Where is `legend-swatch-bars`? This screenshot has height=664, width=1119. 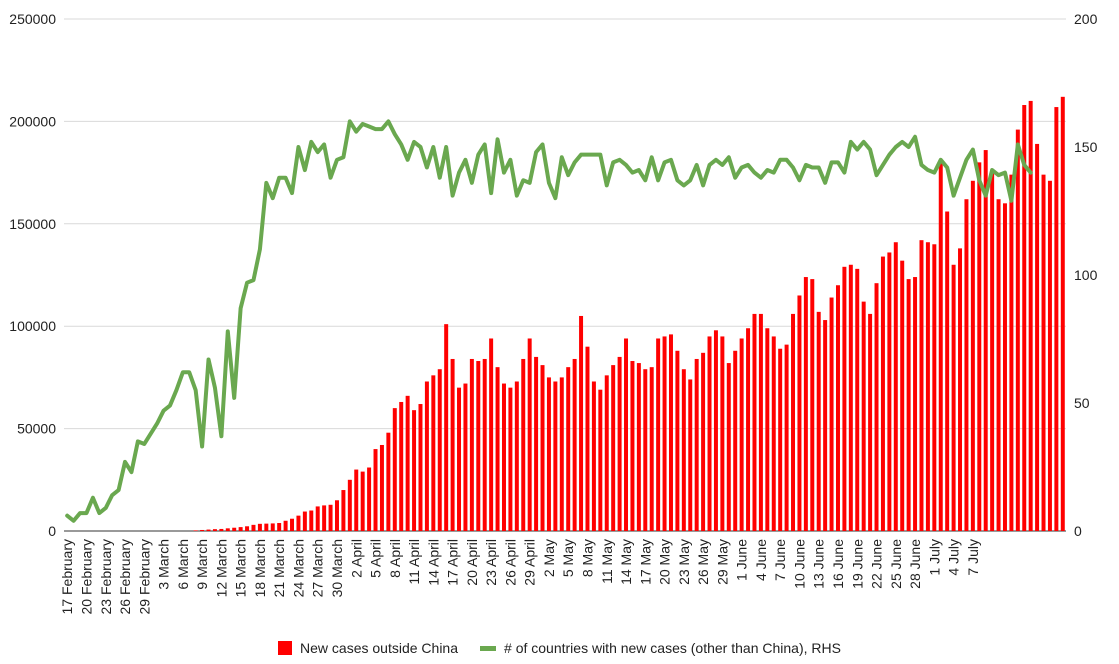 legend-swatch-bars is located at coordinates (285, 648).